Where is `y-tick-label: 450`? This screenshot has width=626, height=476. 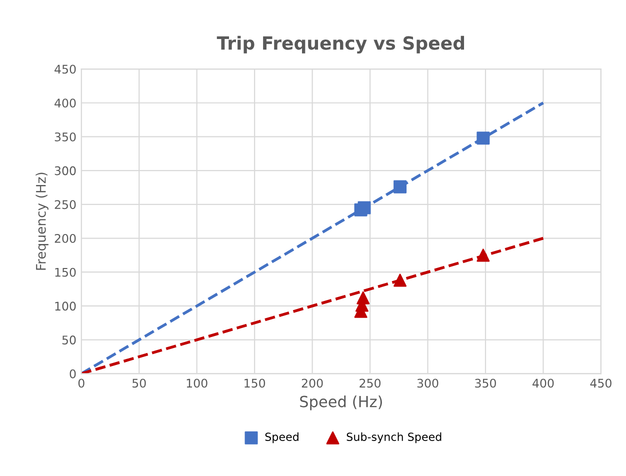 y-tick-label: 450 is located at coordinates (65, 69).